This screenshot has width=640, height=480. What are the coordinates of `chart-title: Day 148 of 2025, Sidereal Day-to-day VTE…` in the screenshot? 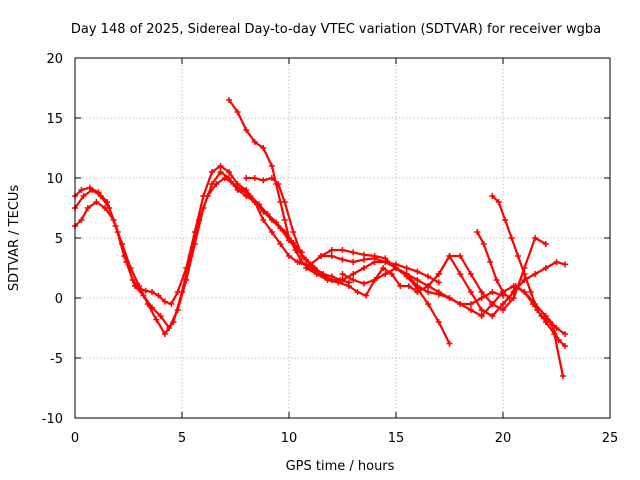 It's located at (336, 29).